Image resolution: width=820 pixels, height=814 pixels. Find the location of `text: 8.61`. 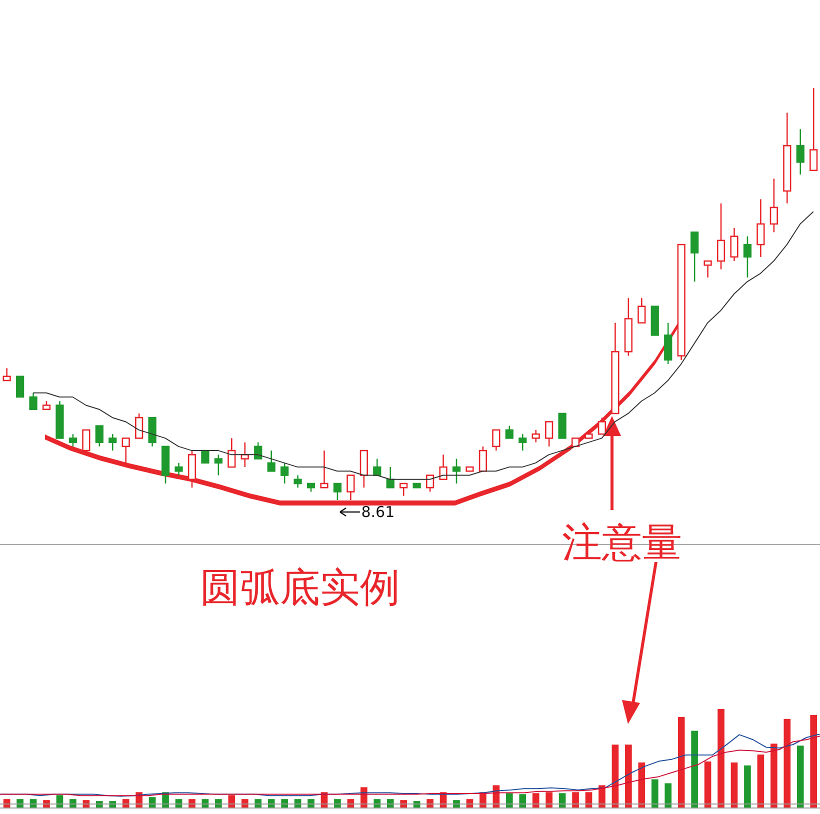

text: 8.61 is located at coordinates (378, 512).